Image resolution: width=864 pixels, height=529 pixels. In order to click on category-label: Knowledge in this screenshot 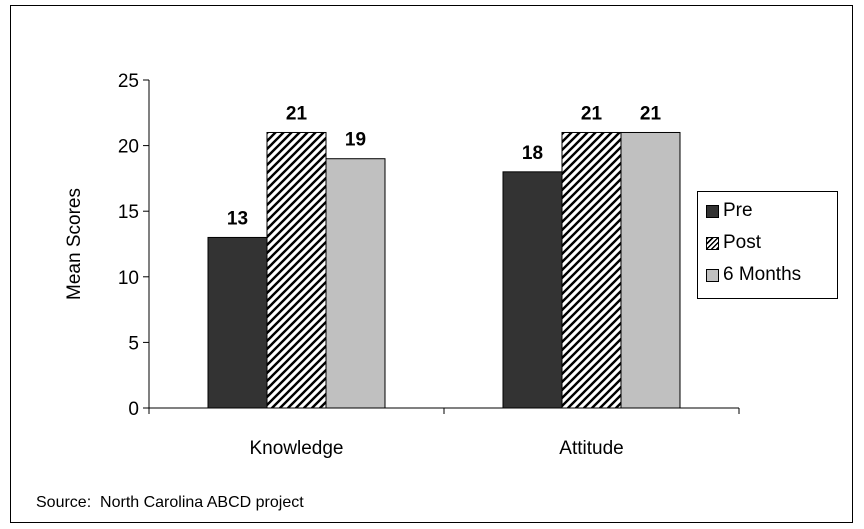, I will do `click(296, 448)`.